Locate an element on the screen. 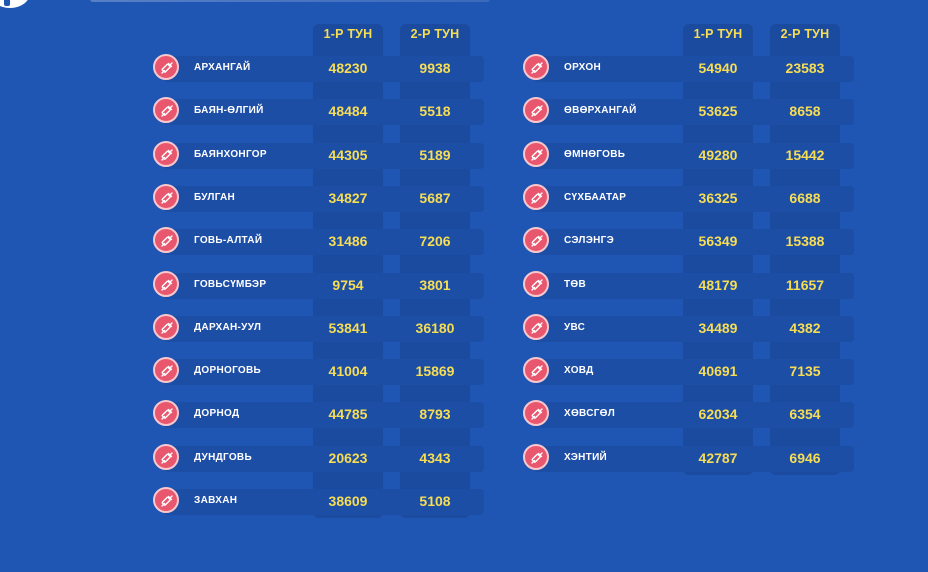 The height and width of the screenshot is (572, 928). table-row: ДОРНОГОВЬ 41004 15869 is located at coordinates (320, 372).